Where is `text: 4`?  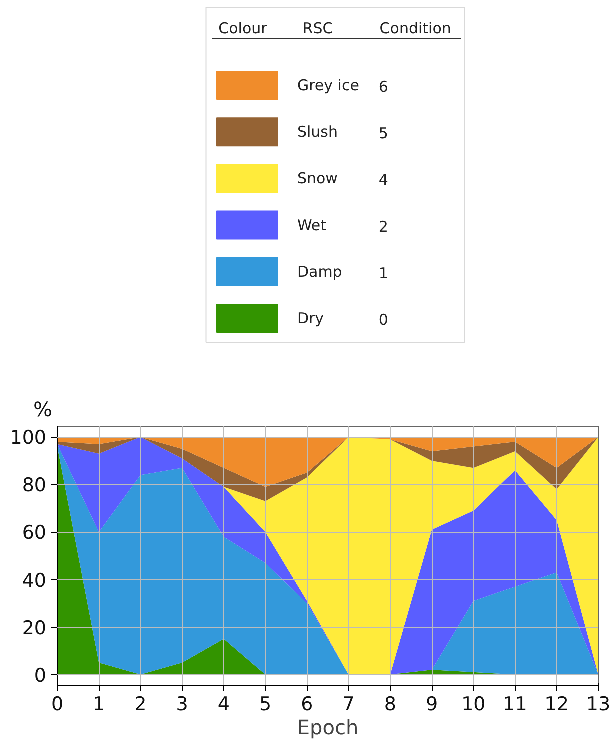
text: 4 is located at coordinates (383, 180).